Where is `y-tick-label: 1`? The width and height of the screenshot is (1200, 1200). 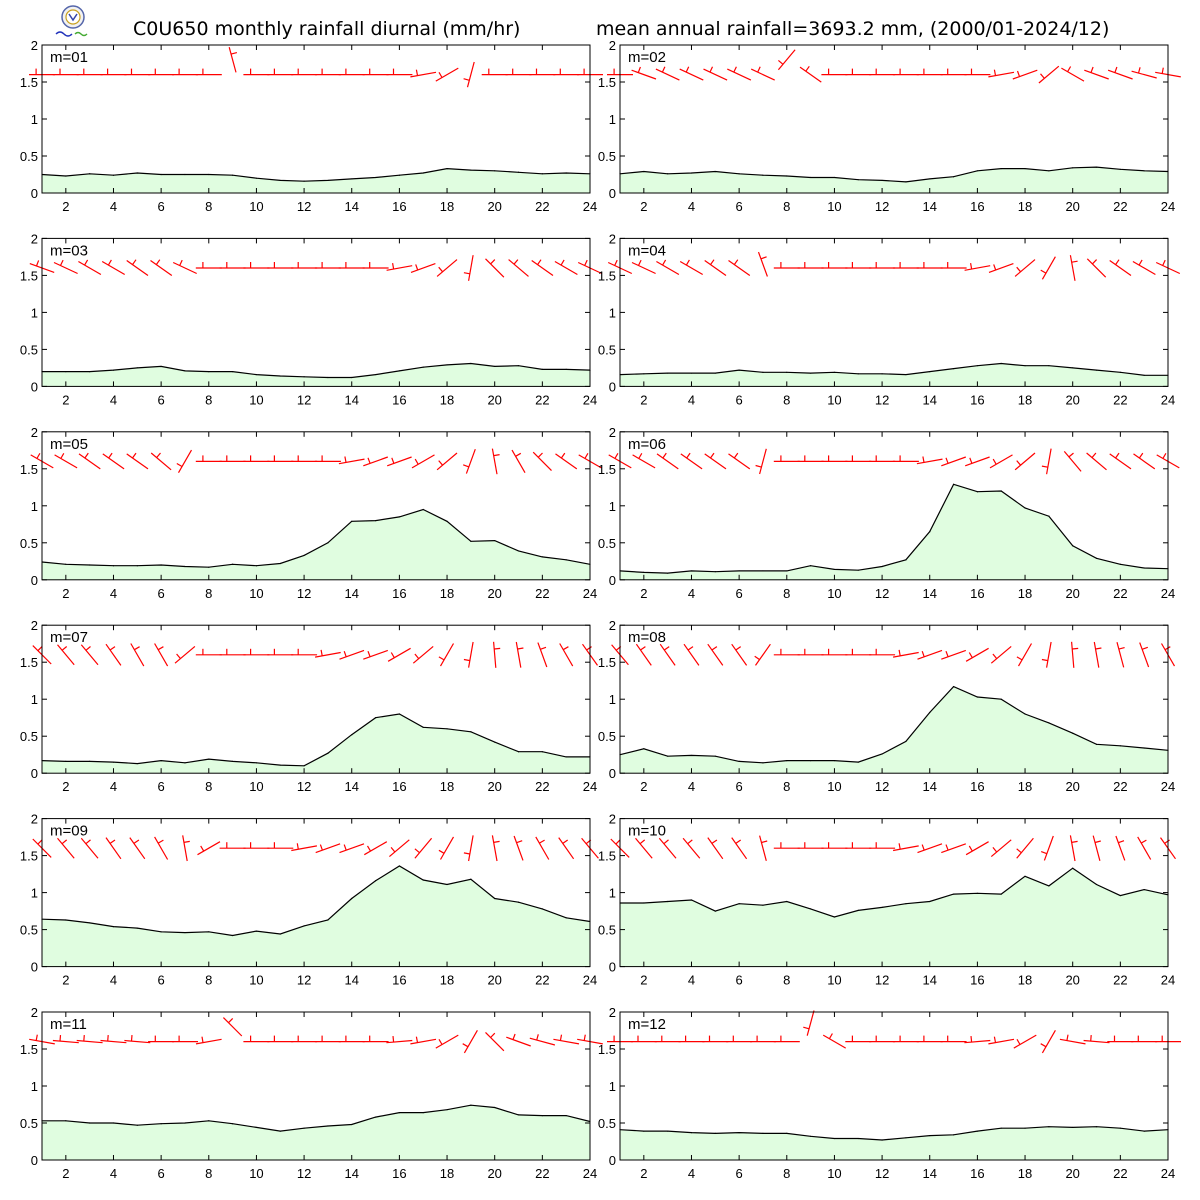
y-tick-label: 1 is located at coordinates (34, 506).